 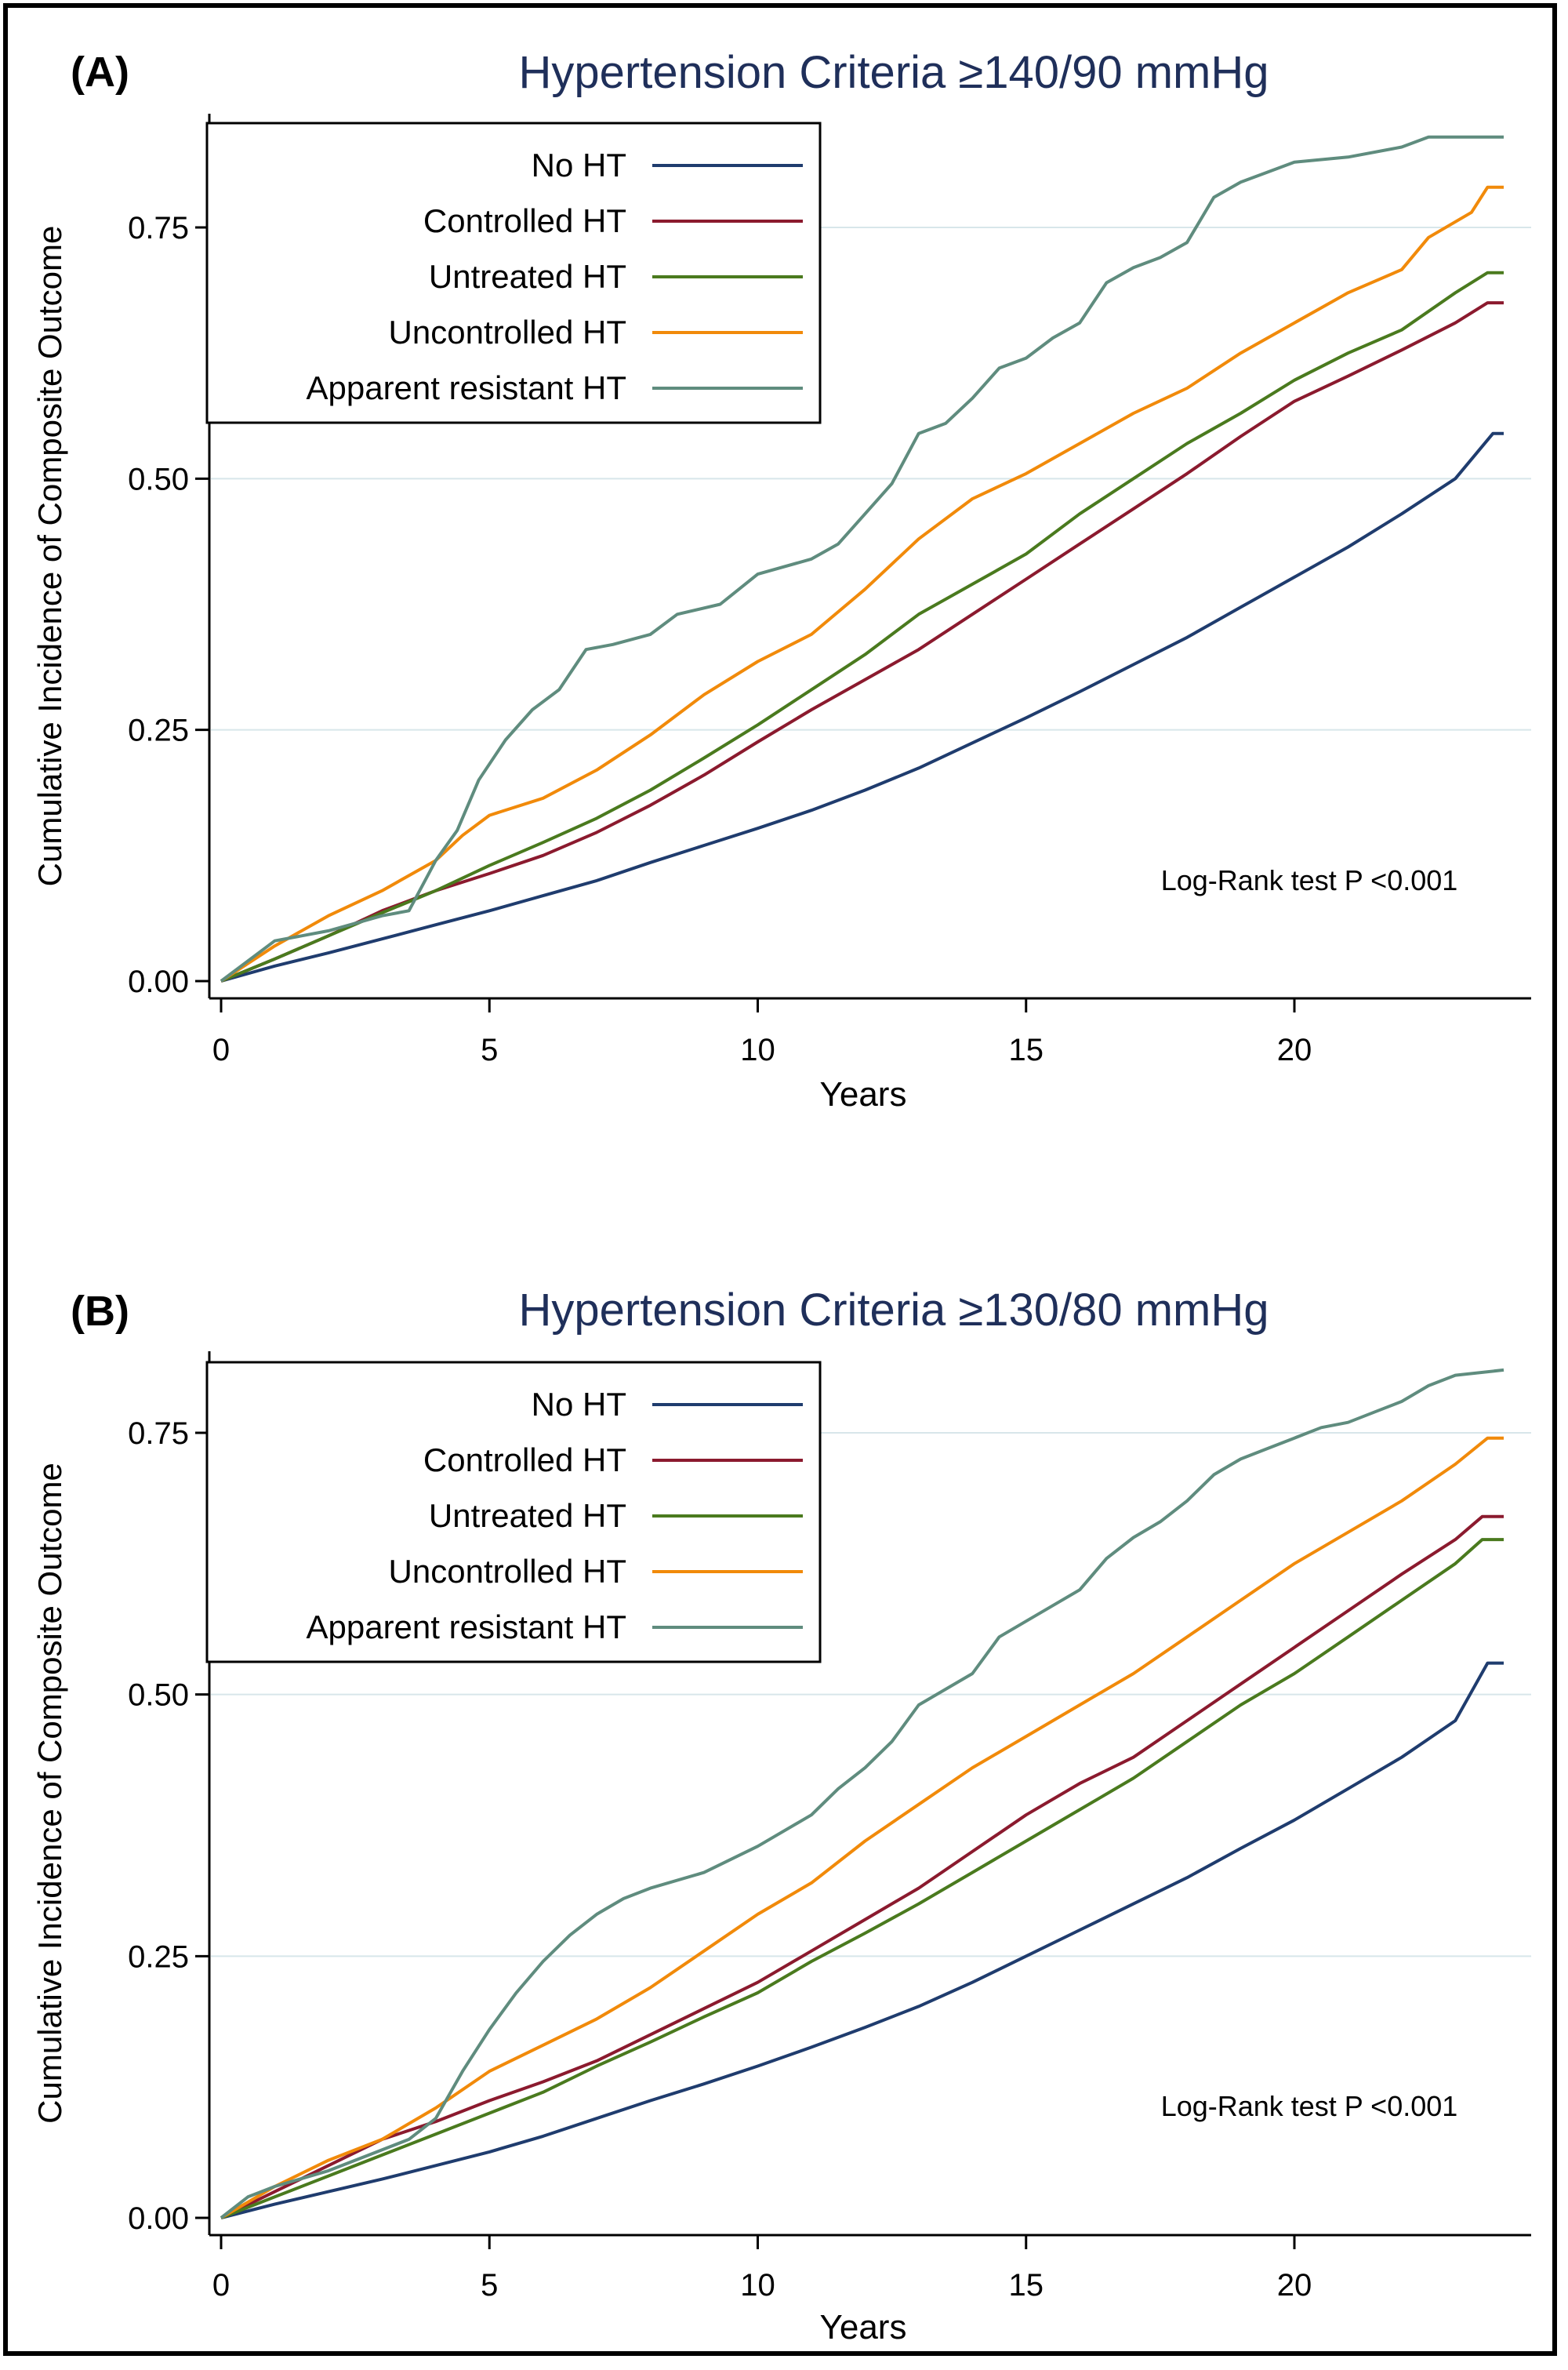 What do you see at coordinates (894, 73) in the screenshot?
I see `chart-title: Hypertension Criteria ≥140/90 mmHg` at bounding box center [894, 73].